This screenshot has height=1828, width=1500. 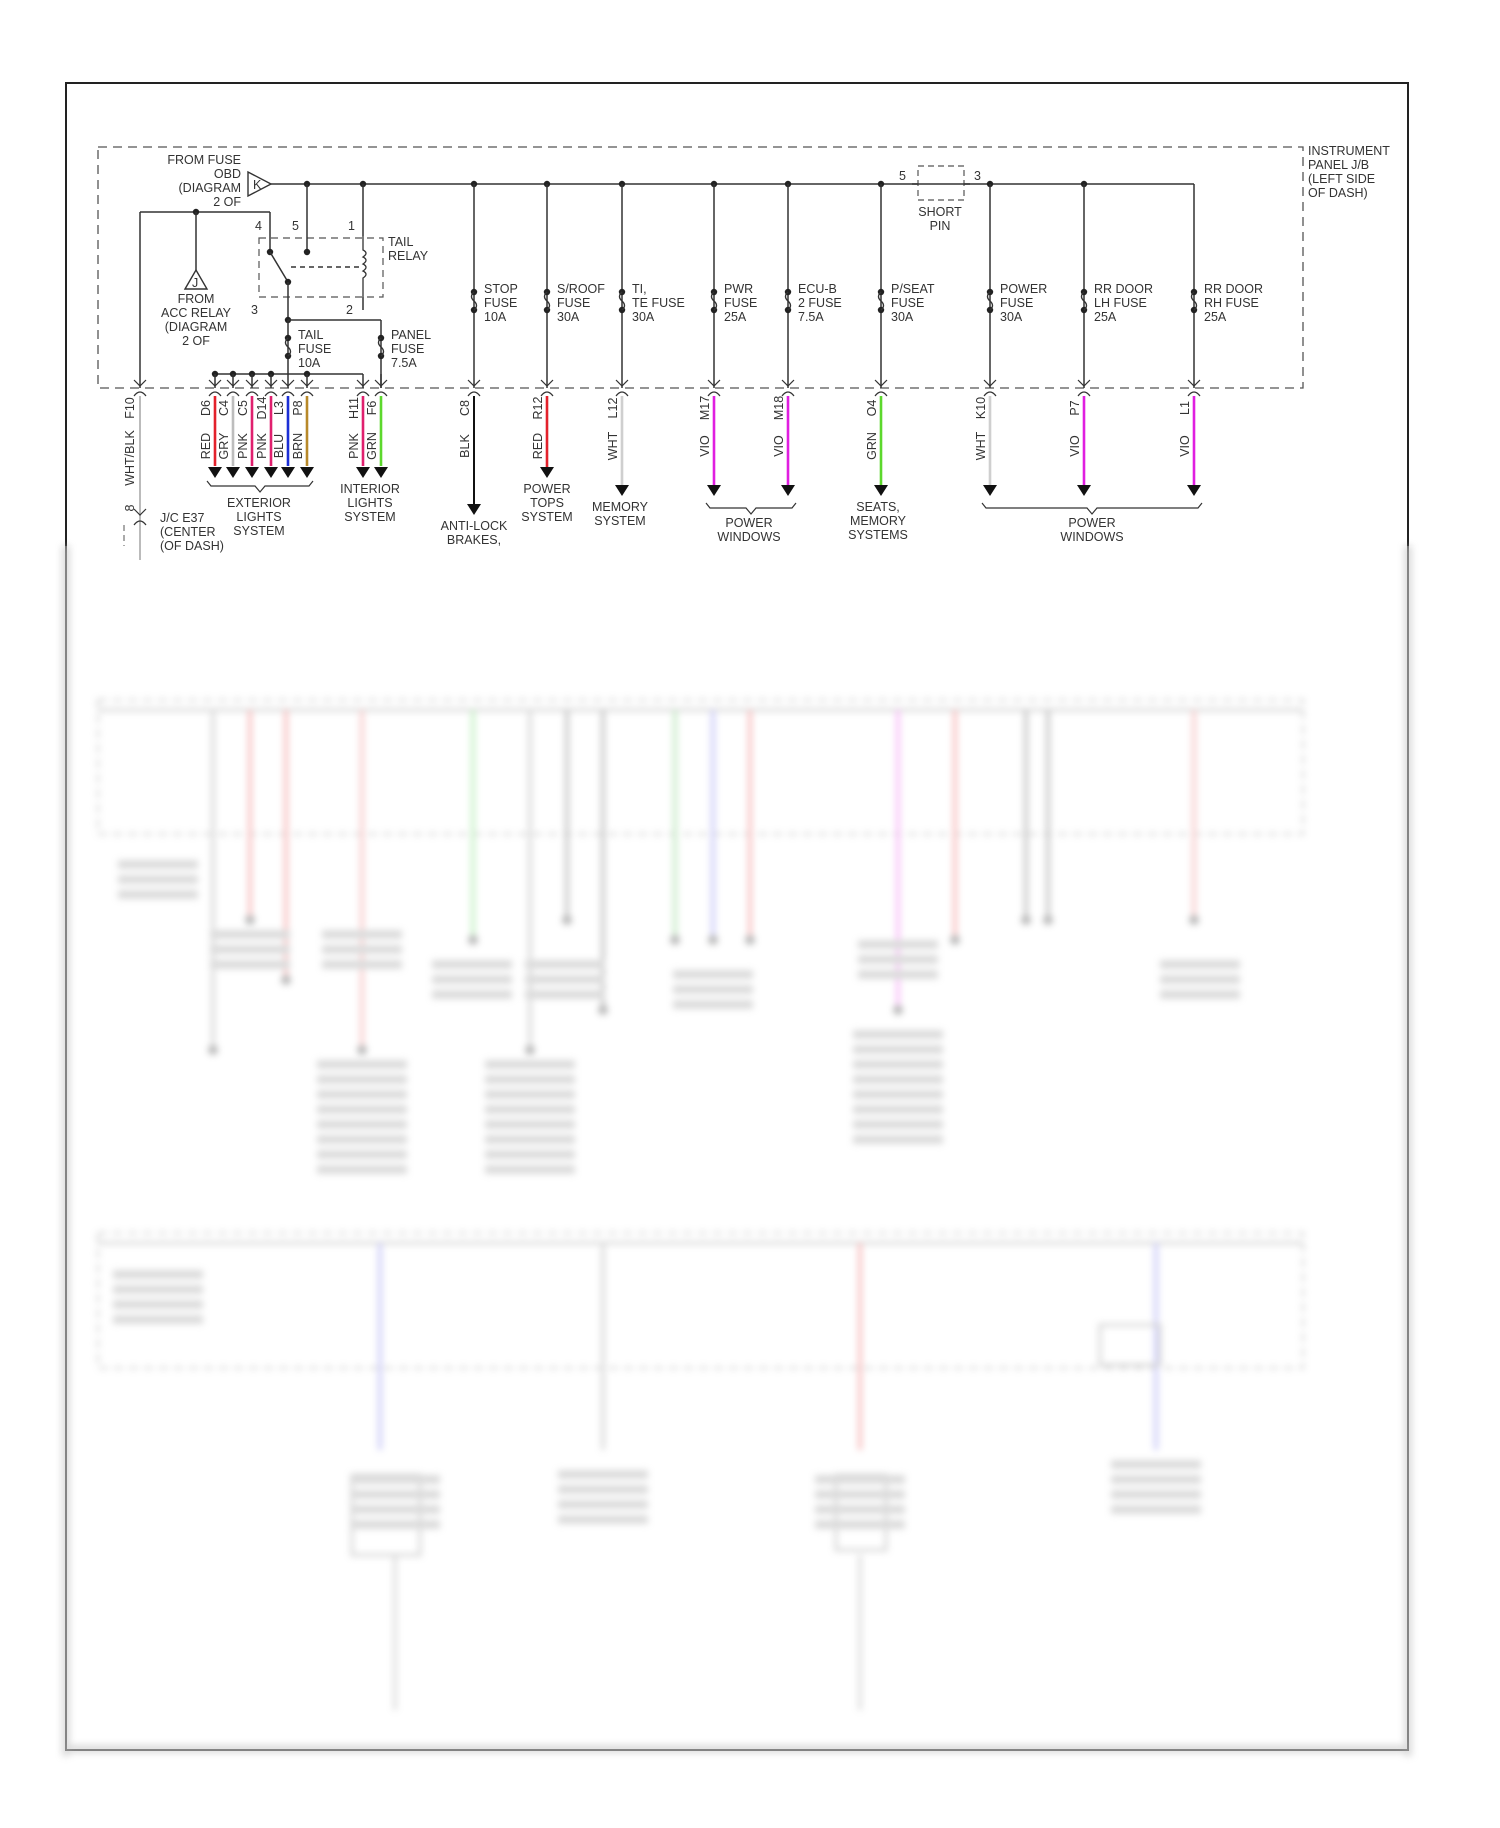 I want to click on fuse-label-2: TI,, so click(x=639, y=289).